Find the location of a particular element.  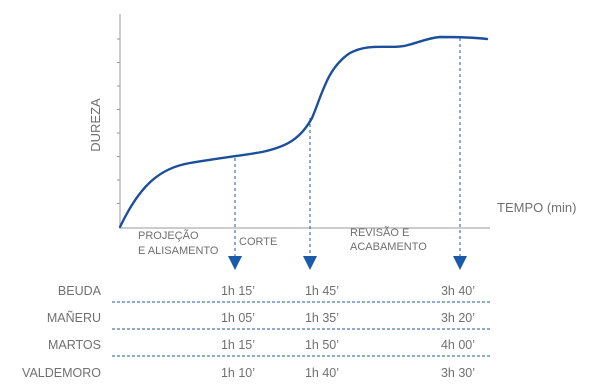

row-name-martos: MARTOS is located at coordinates (74, 345).